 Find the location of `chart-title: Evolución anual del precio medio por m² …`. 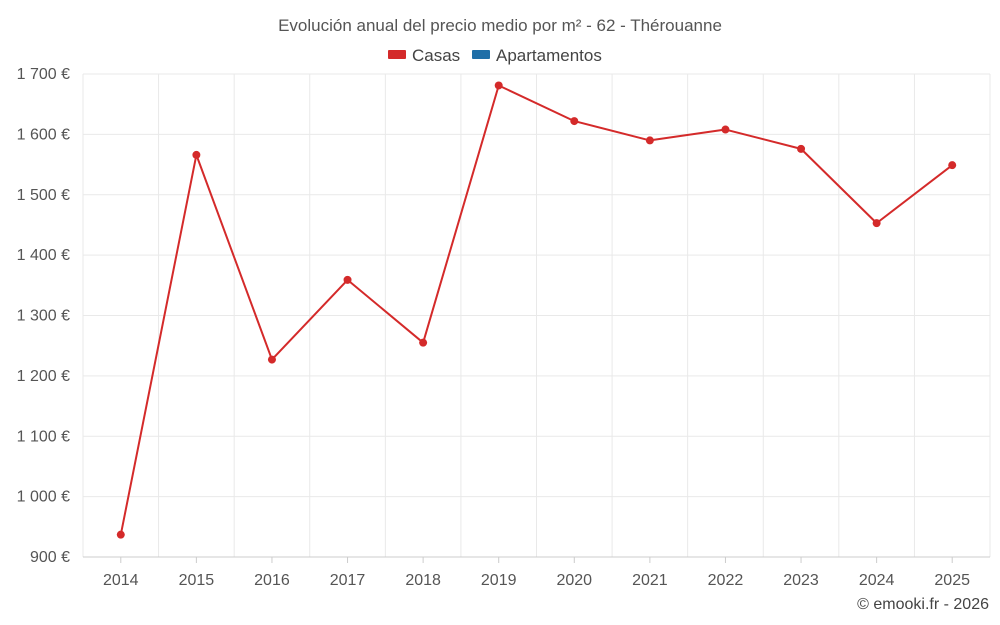

chart-title: Evolución anual del precio medio por m² … is located at coordinates (500, 25).